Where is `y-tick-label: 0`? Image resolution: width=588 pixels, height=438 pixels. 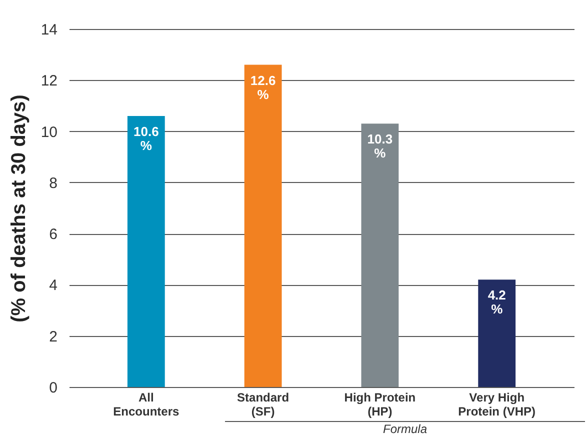
y-tick-label: 0 is located at coordinates (53, 388).